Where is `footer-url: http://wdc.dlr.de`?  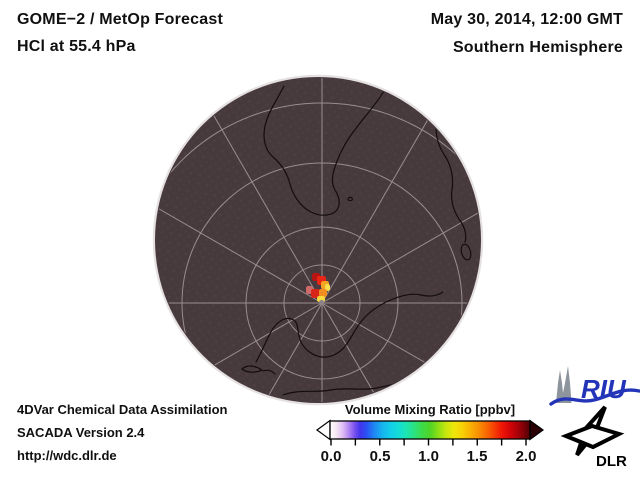
footer-url: http://wdc.dlr.de is located at coordinates (67, 455).